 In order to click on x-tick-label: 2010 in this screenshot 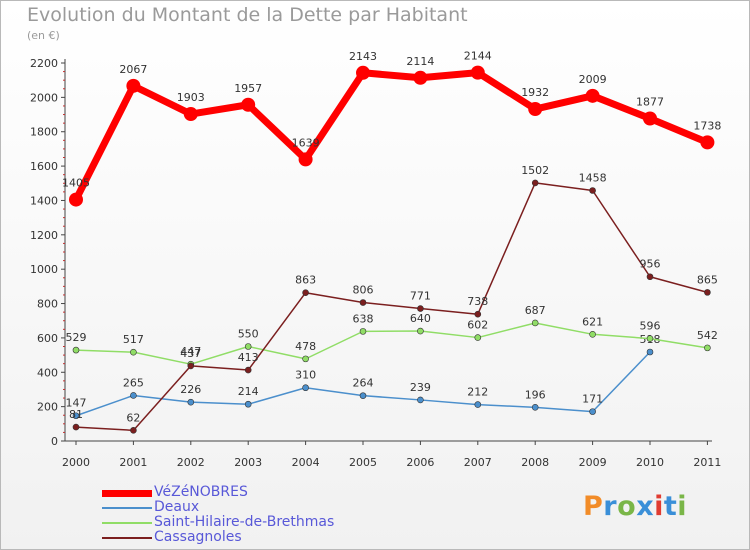, I will do `click(650, 462)`.